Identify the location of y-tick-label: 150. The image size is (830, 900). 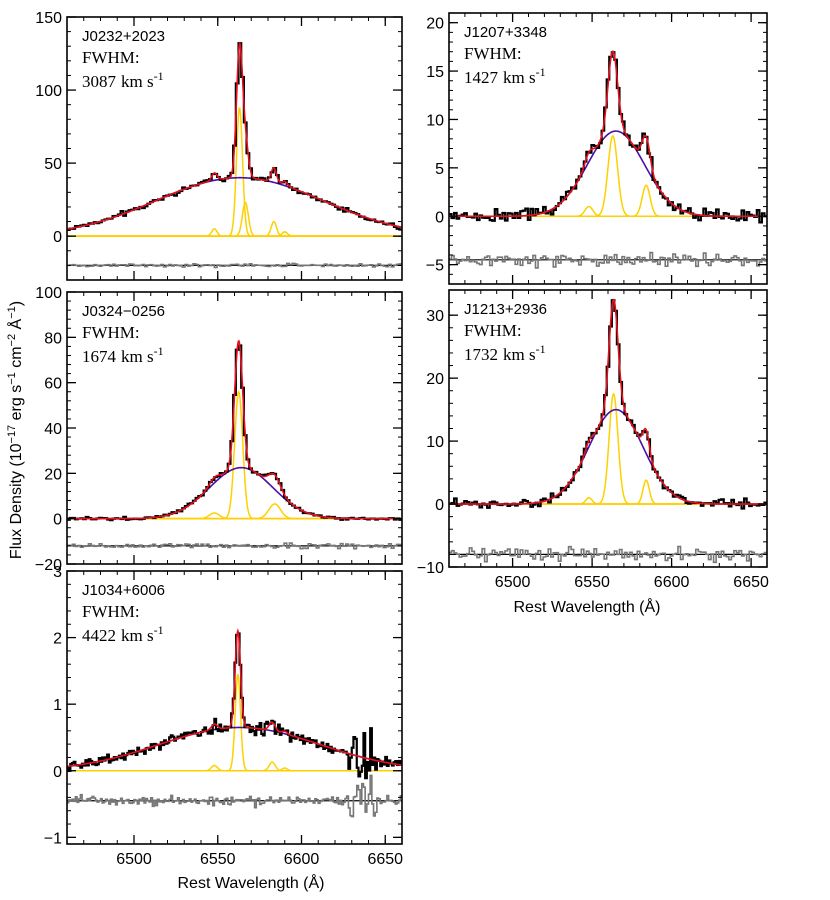
(48, 18).